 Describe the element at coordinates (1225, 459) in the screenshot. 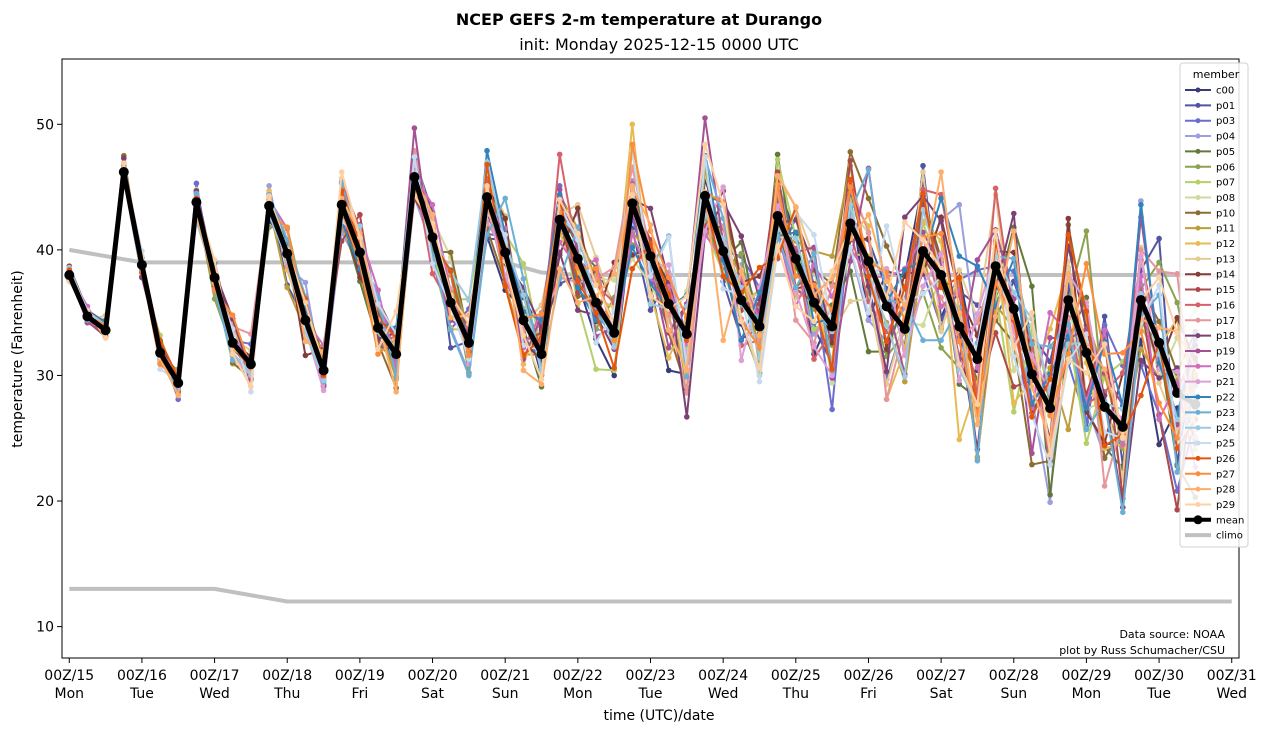

I see `legend-label: p26` at that location.